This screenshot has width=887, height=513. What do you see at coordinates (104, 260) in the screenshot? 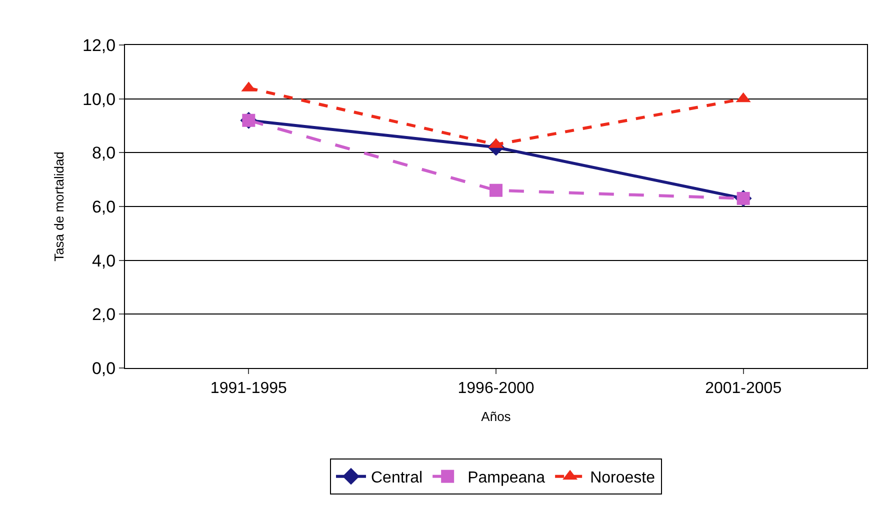
I see `y-tick-label: 4,0` at bounding box center [104, 260].